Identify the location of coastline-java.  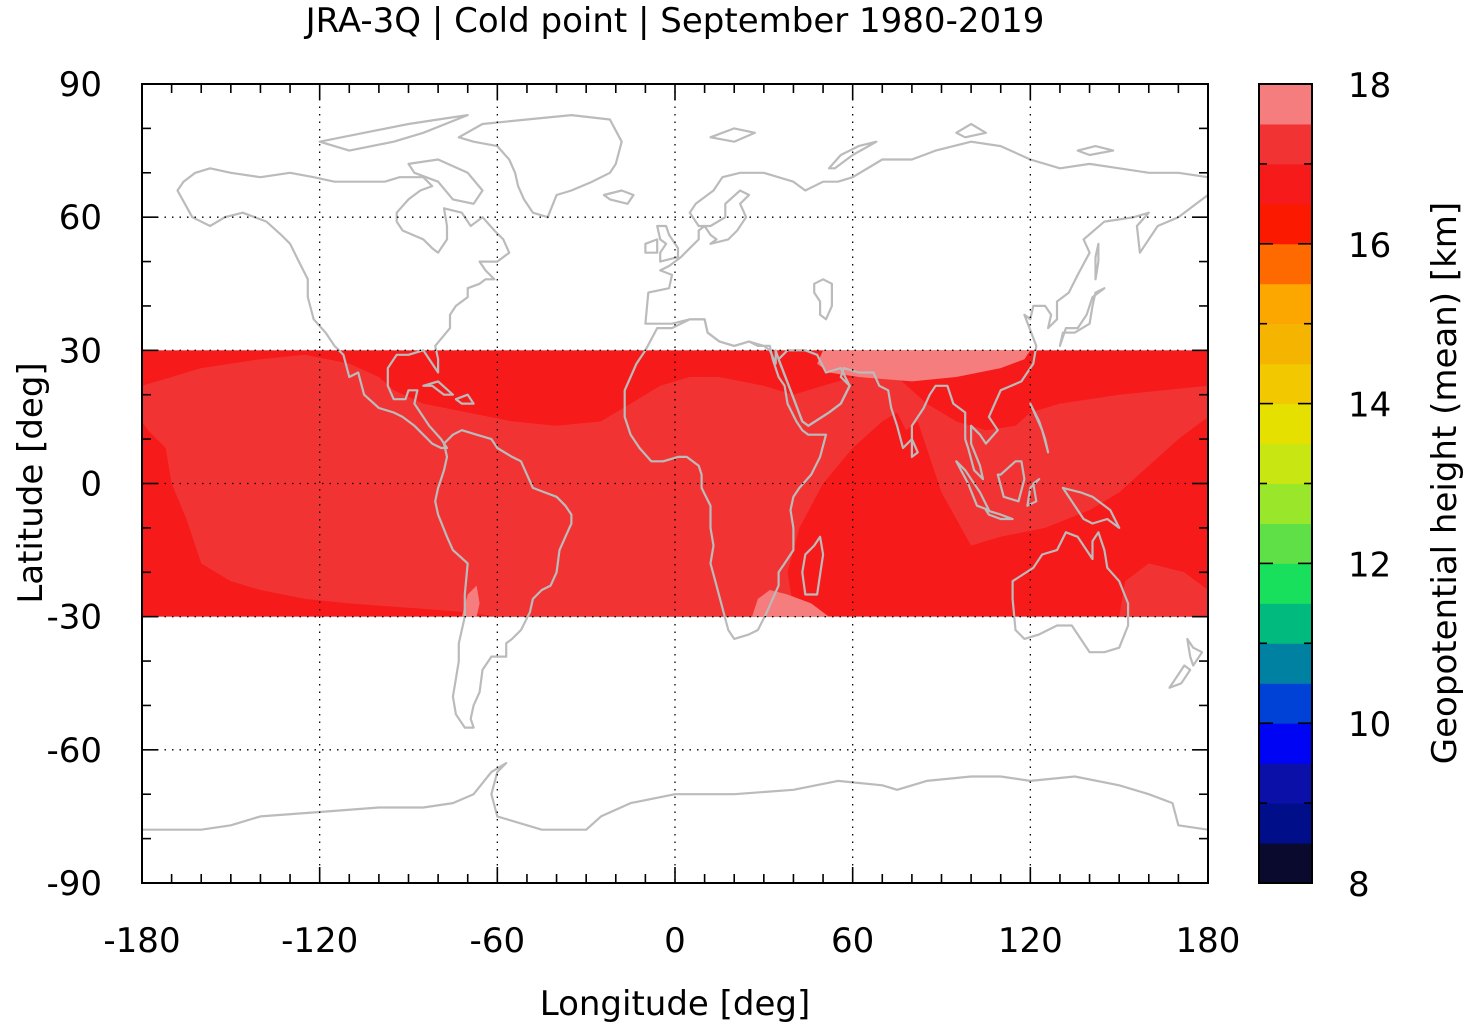
(999, 515).